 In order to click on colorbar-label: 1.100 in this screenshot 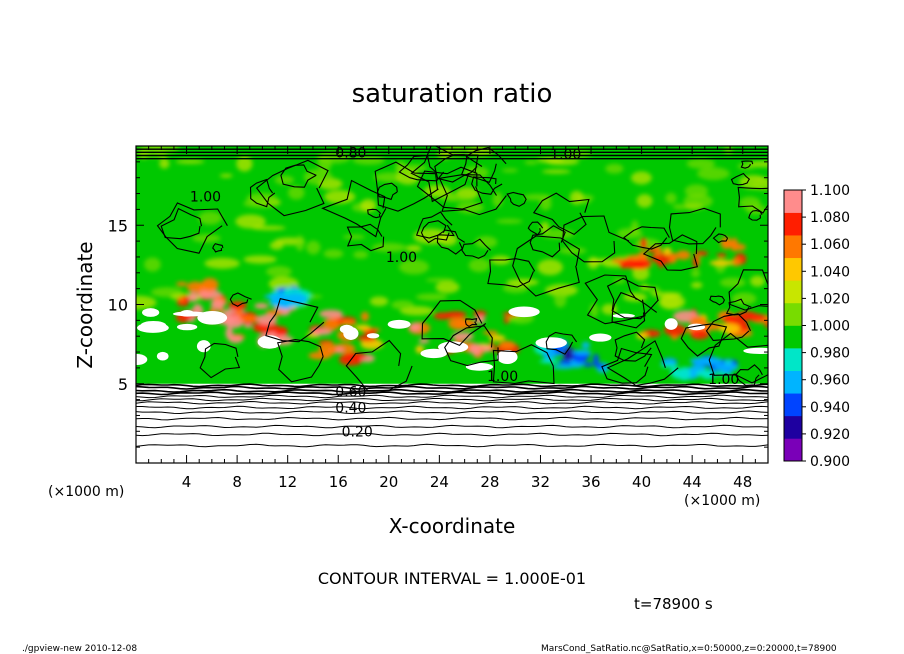, I will do `click(830, 191)`.